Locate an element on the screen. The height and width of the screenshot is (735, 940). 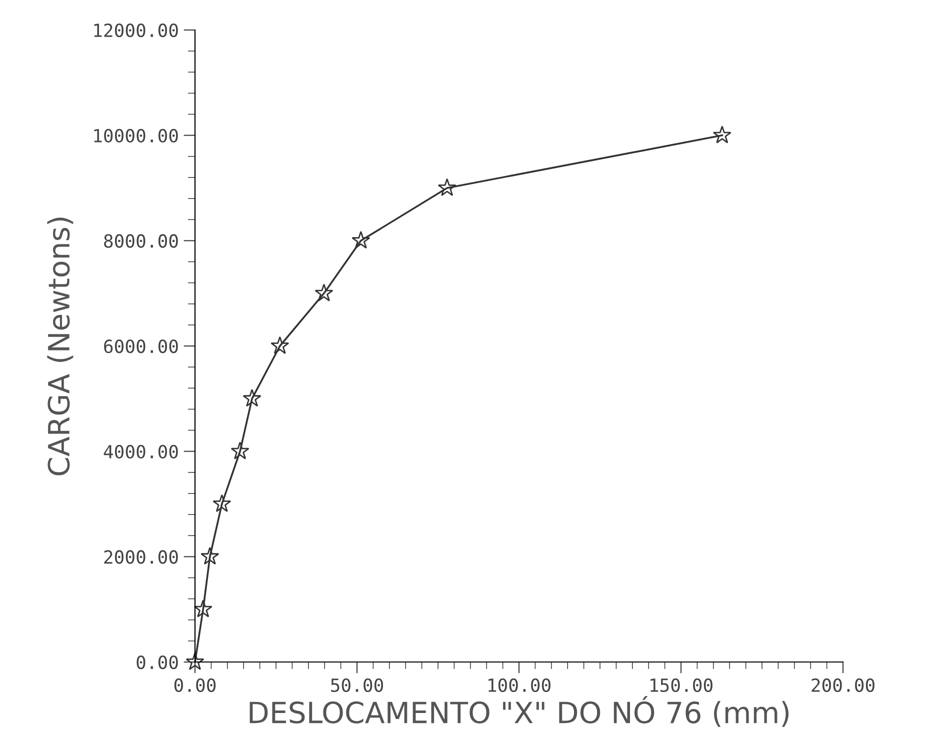
x-axis-title: DESLOCAMENTO "X" DO NÓ 76 (mm) is located at coordinates (519, 711).